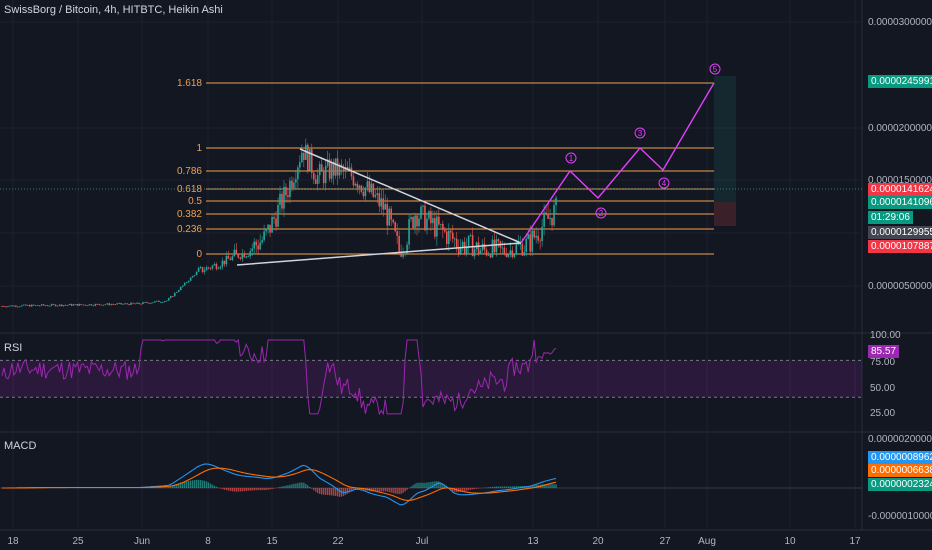 The image size is (932, 550). I want to click on wave-label: 3, so click(640, 133).